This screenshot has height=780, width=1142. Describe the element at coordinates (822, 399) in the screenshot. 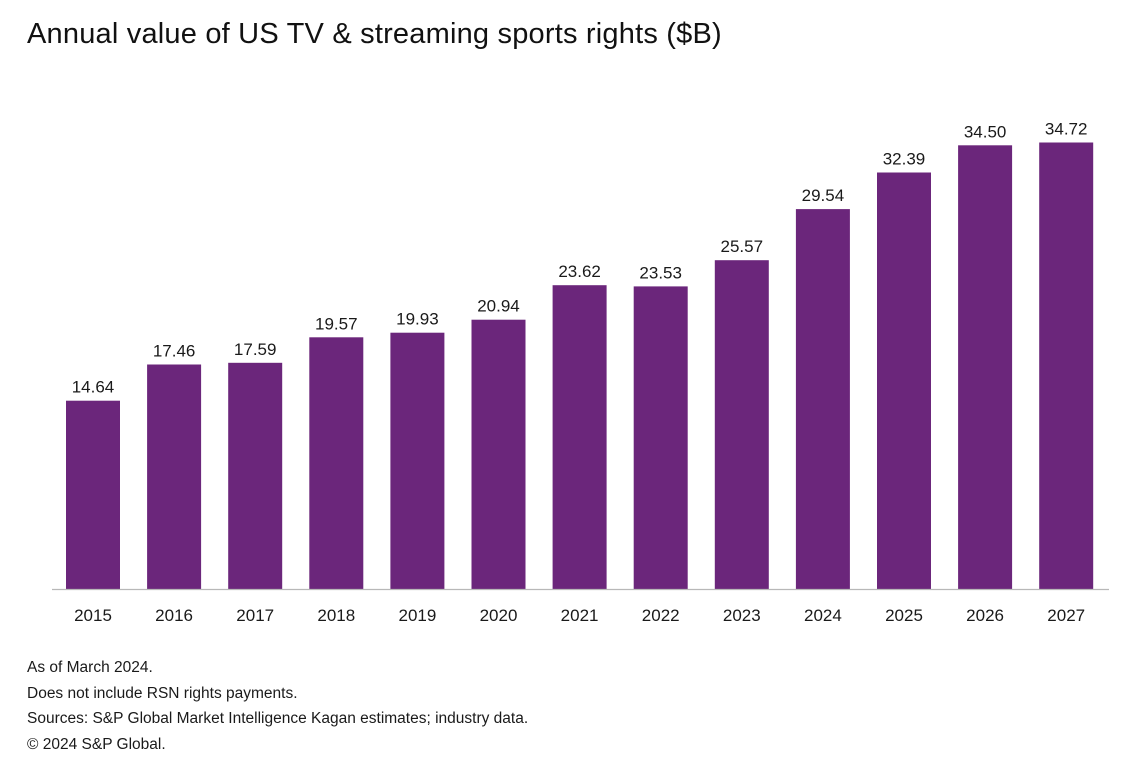

I see `bar-2024` at that location.